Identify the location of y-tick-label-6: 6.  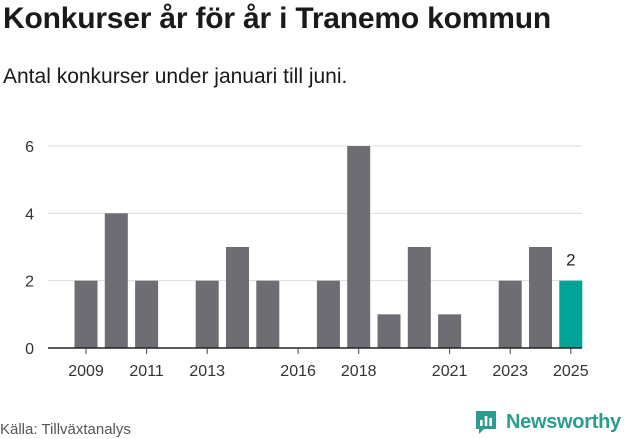
(29, 147).